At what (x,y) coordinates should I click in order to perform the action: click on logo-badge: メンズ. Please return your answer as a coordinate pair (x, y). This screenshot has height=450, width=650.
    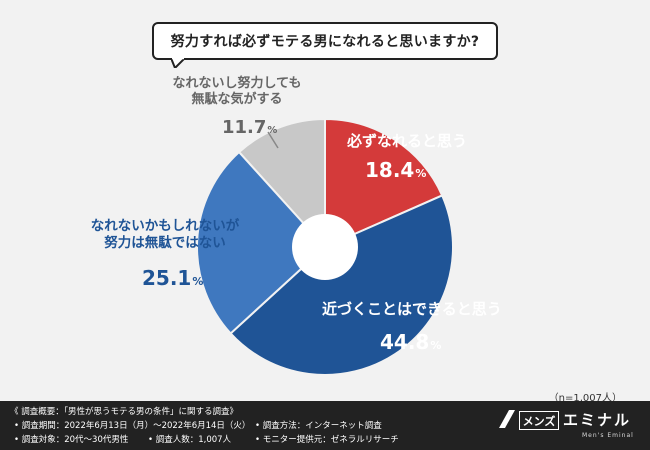
    Looking at the image, I should click on (539, 420).